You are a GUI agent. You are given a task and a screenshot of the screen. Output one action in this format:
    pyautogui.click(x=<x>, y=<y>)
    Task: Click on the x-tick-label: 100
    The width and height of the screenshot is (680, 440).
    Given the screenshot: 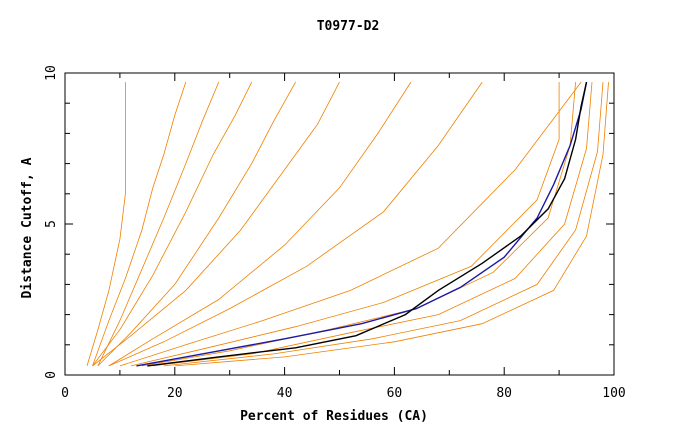 What is the action you would take?
    pyautogui.click(x=613, y=393)
    